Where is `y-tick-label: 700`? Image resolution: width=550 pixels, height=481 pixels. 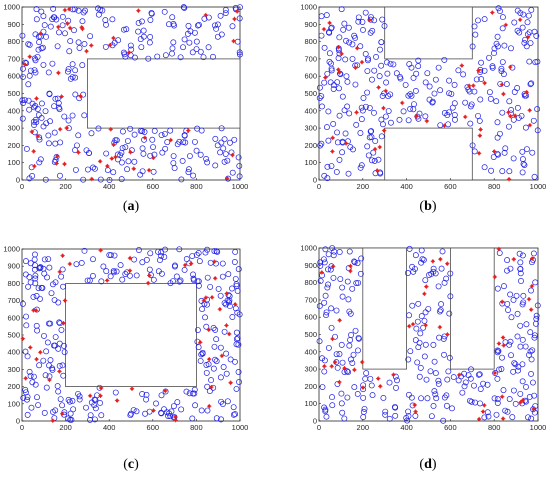
y-tick-label: 700 is located at coordinates (310, 299).